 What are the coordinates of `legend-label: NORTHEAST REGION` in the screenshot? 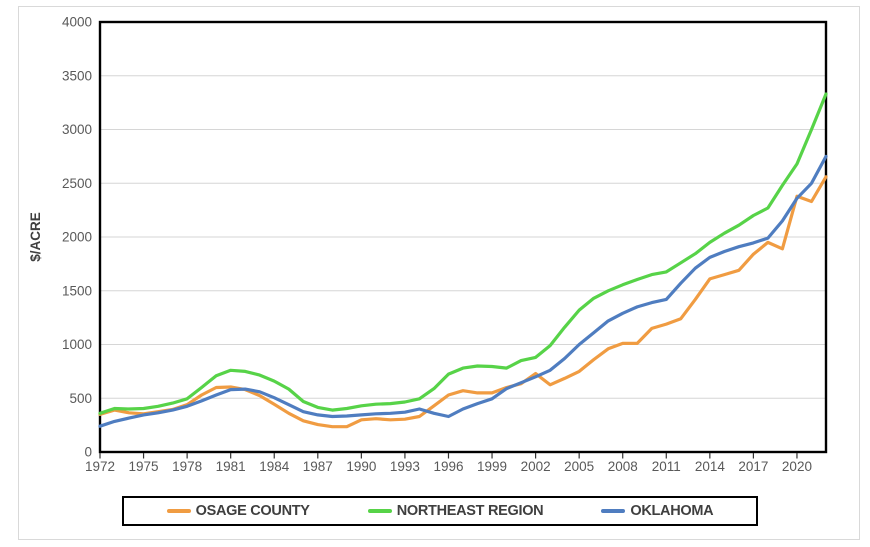 It's located at (470, 511).